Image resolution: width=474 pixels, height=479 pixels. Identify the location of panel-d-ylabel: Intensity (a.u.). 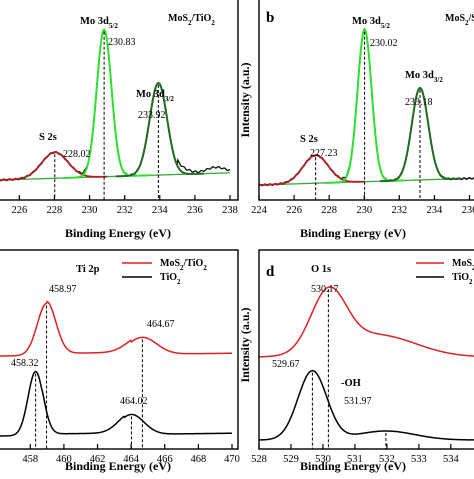
(245, 344).